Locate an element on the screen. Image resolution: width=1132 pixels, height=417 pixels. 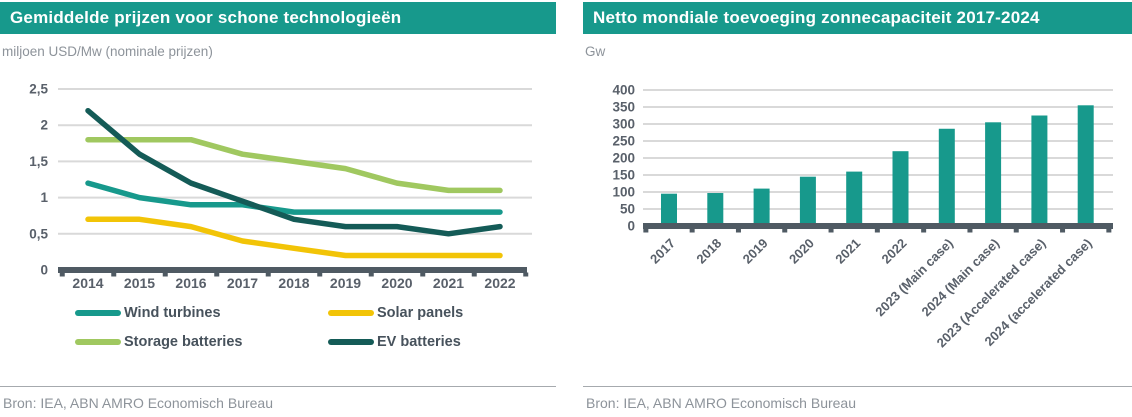
x-tick-label: 2022 is located at coordinates (499, 283).